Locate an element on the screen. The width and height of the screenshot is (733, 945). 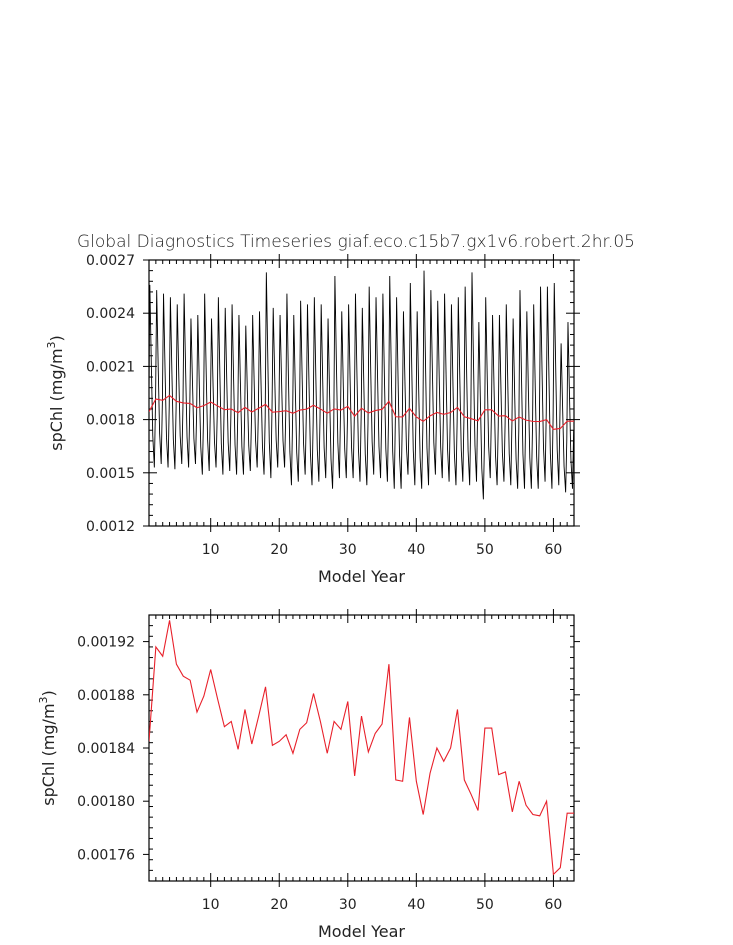
y-tick-label: 0.0021 is located at coordinates (110, 367).